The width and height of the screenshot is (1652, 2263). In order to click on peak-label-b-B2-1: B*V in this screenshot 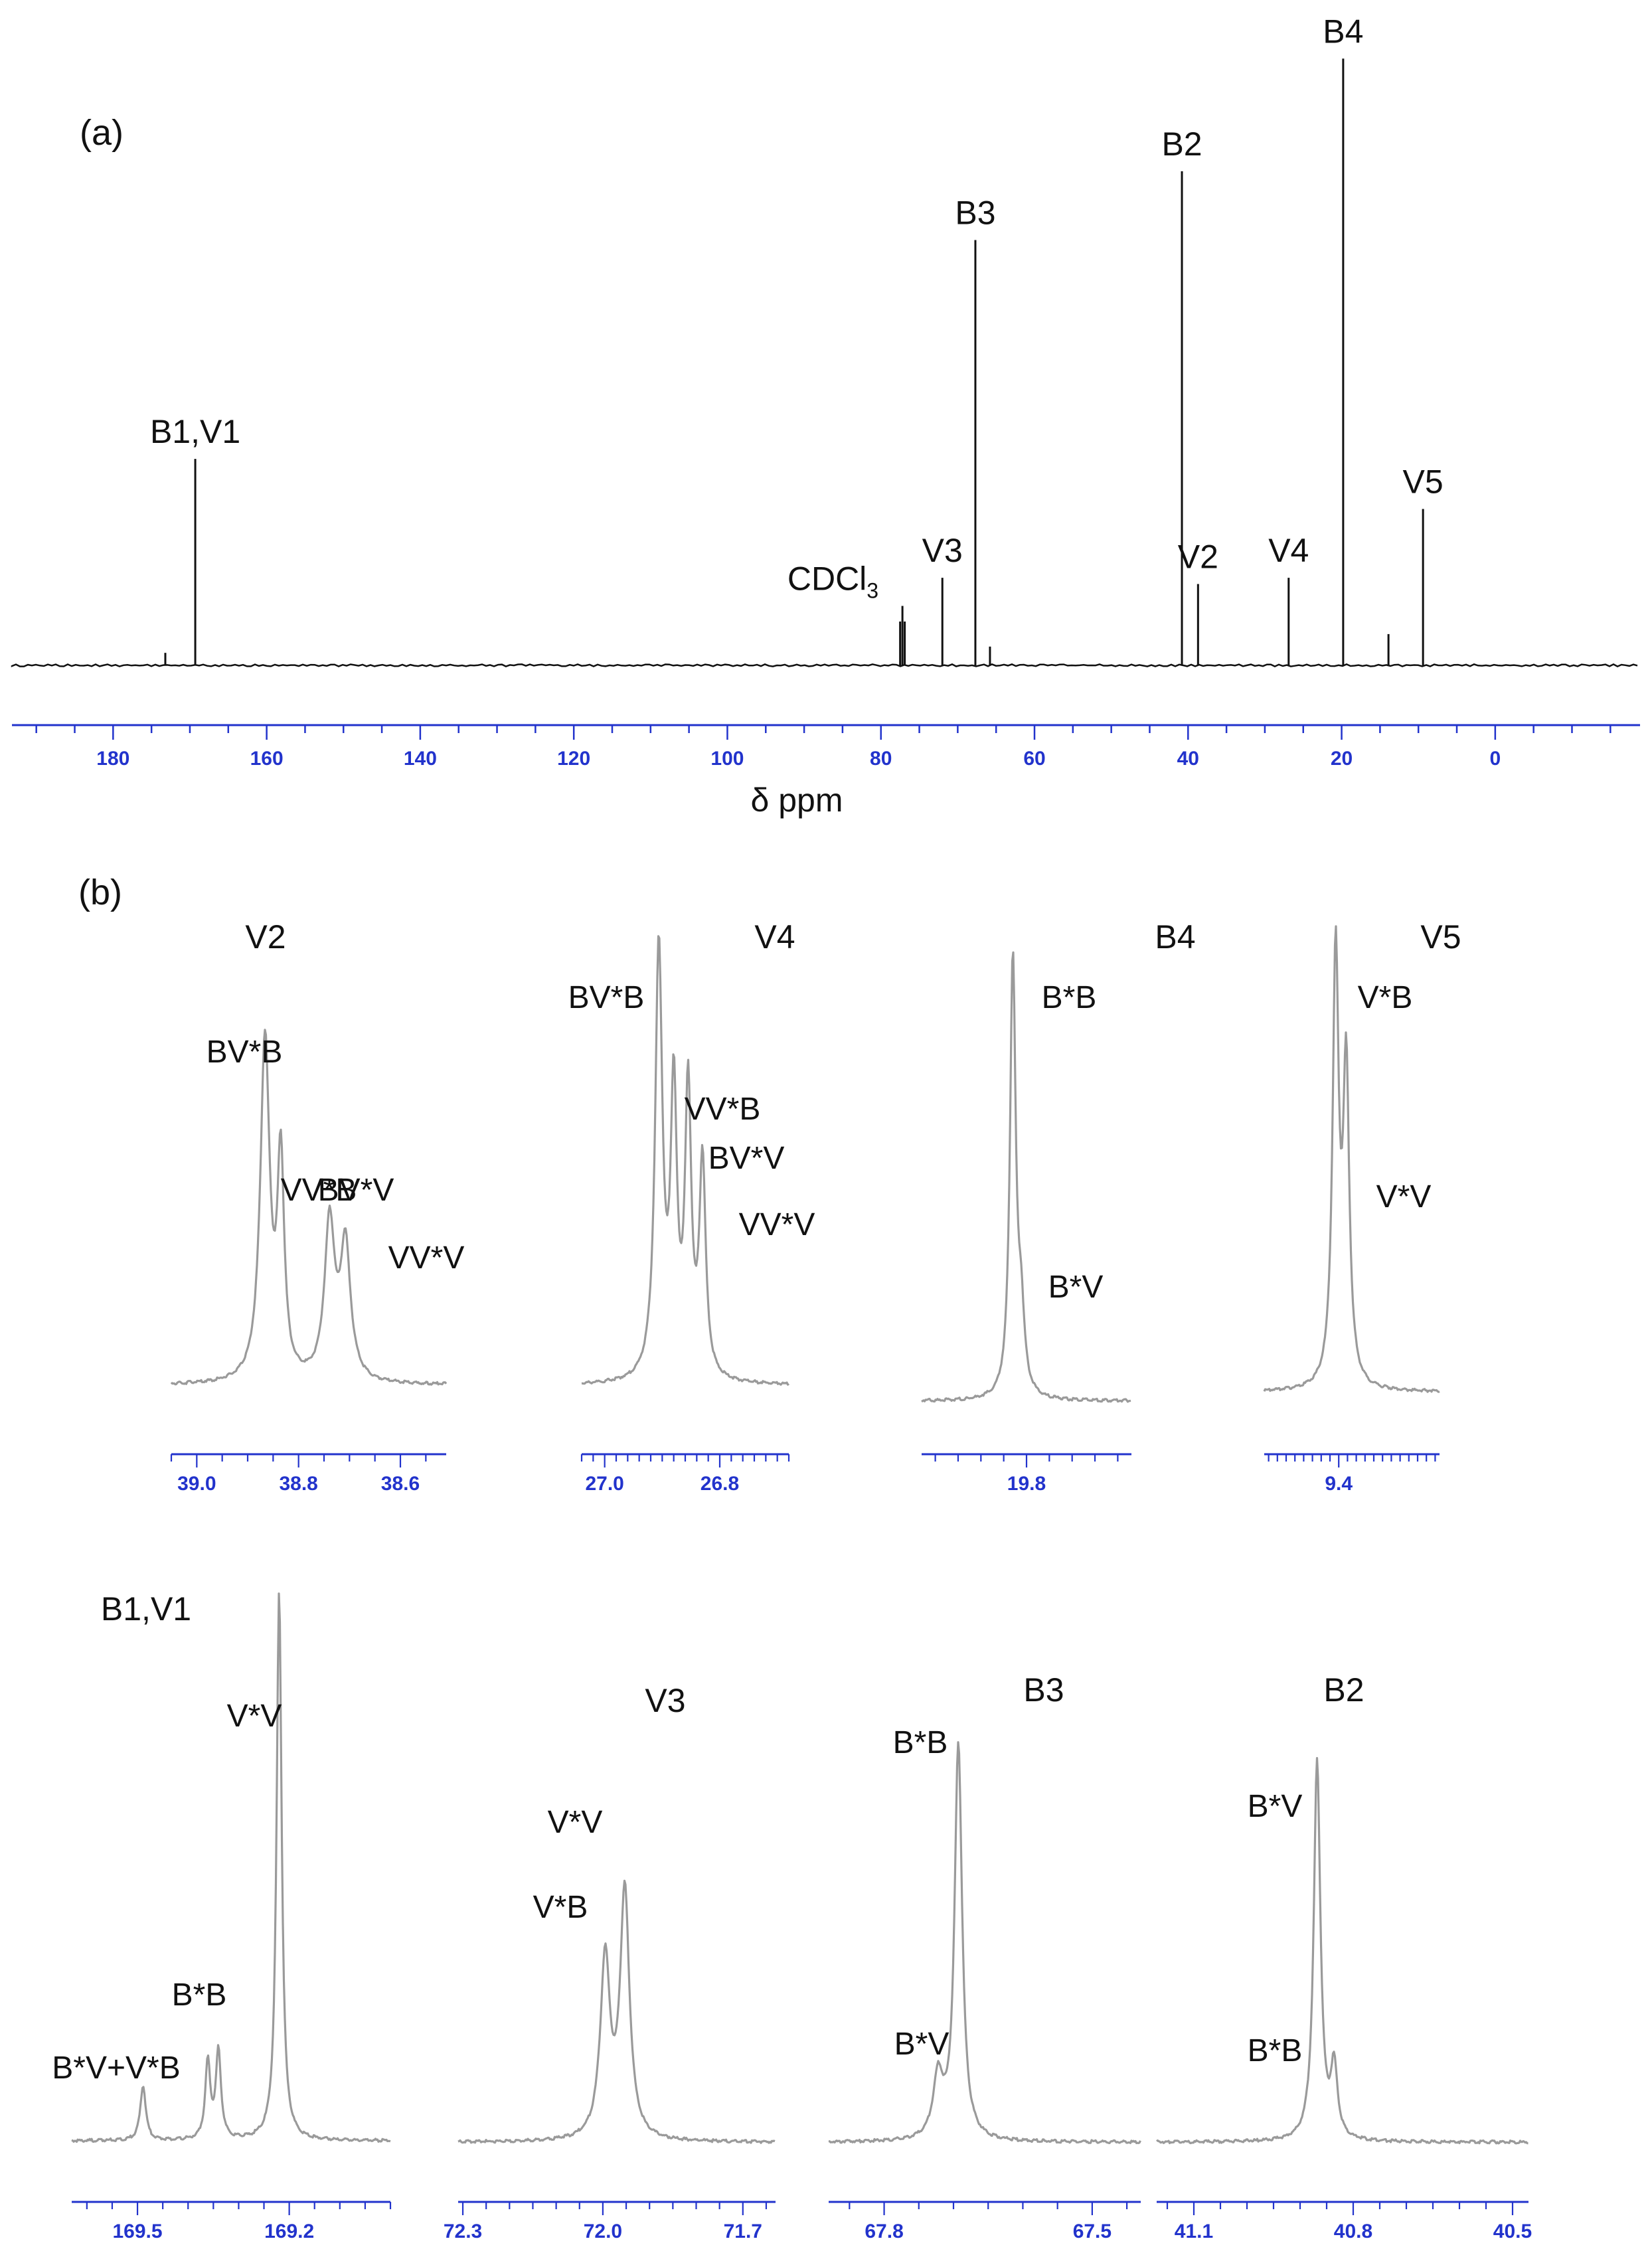, I will do `click(1275, 1807)`.